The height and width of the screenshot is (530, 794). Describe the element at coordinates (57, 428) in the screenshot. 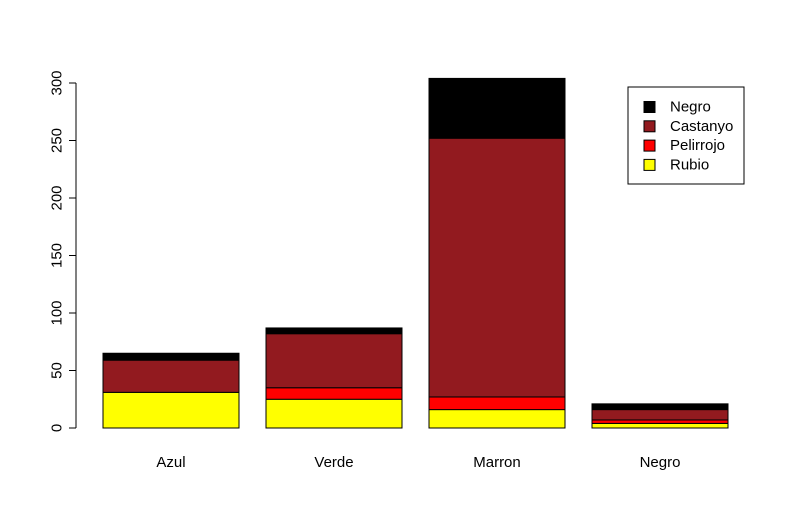

I see `y-tick-label: 0` at that location.